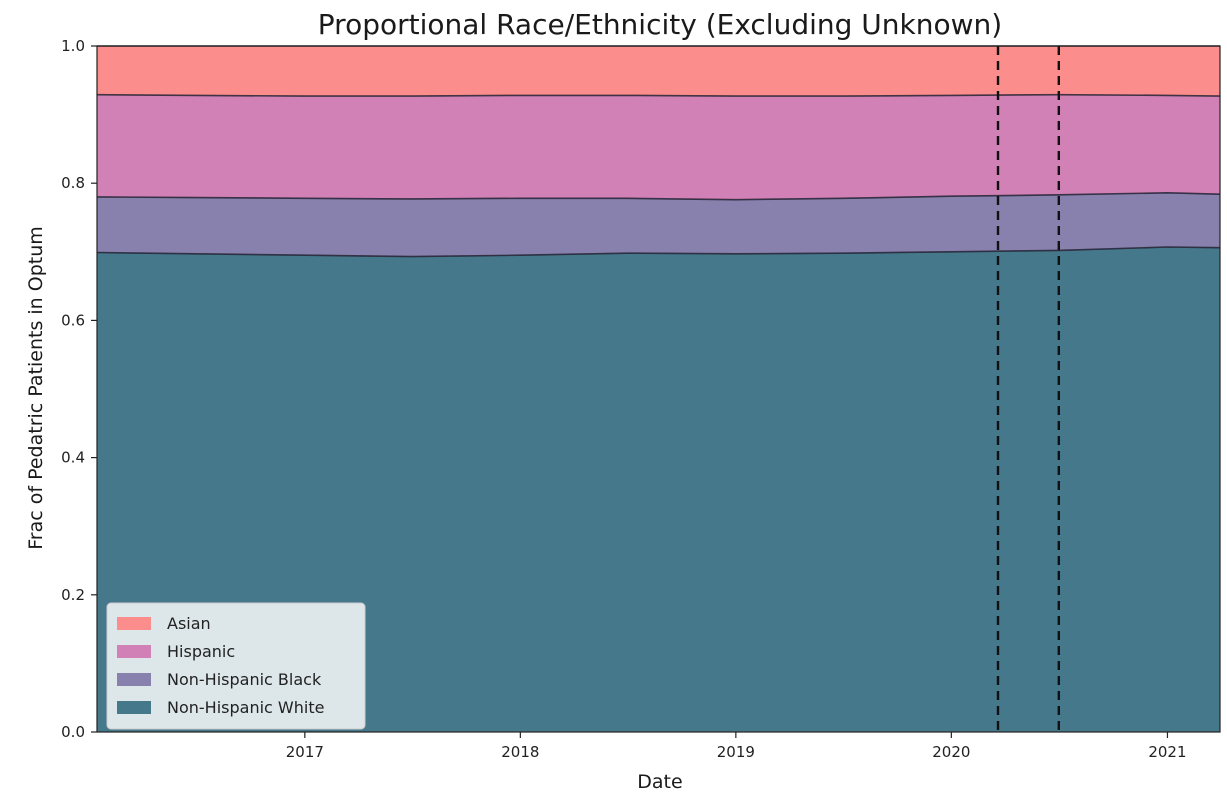 This screenshot has height=796, width=1227. Describe the element at coordinates (244, 679) in the screenshot. I see `legend-label-non-hispanic-black: Non-Hispanic Black` at that location.